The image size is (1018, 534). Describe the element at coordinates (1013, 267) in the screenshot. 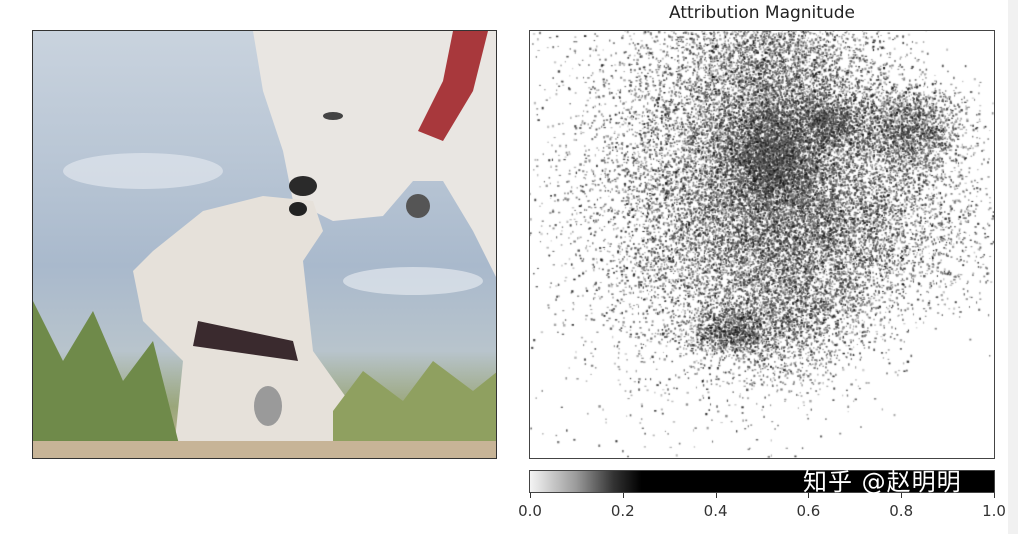

I see `page-edge` at that location.